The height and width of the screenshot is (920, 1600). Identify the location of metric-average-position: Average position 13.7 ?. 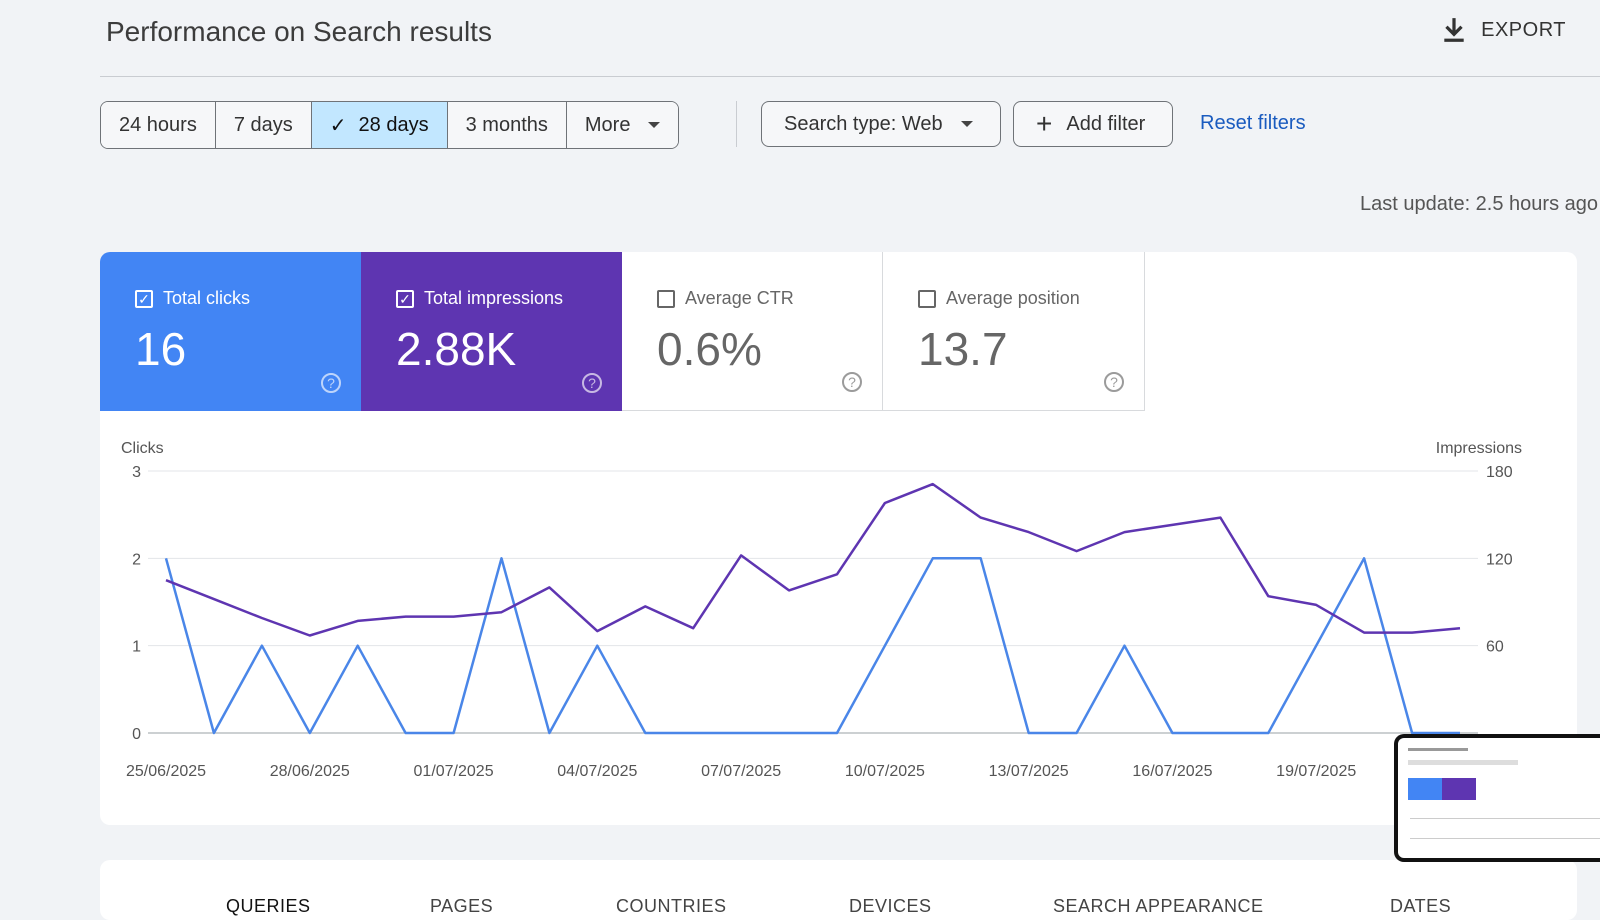
(1014, 331).